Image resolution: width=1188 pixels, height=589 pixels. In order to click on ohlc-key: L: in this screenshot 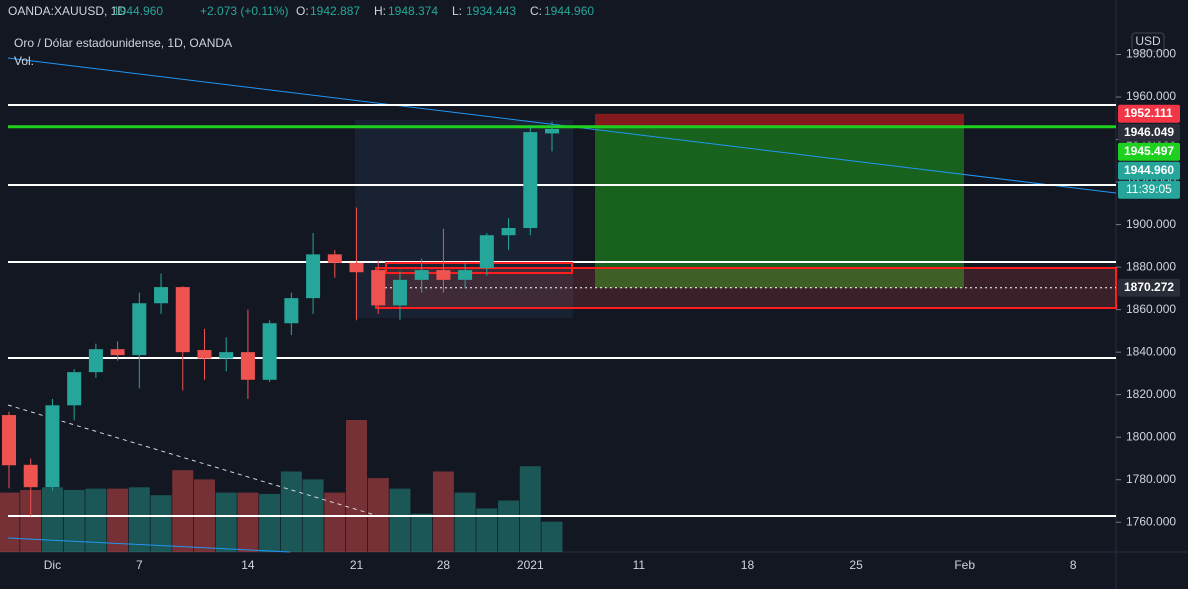, I will do `click(457, 11)`.